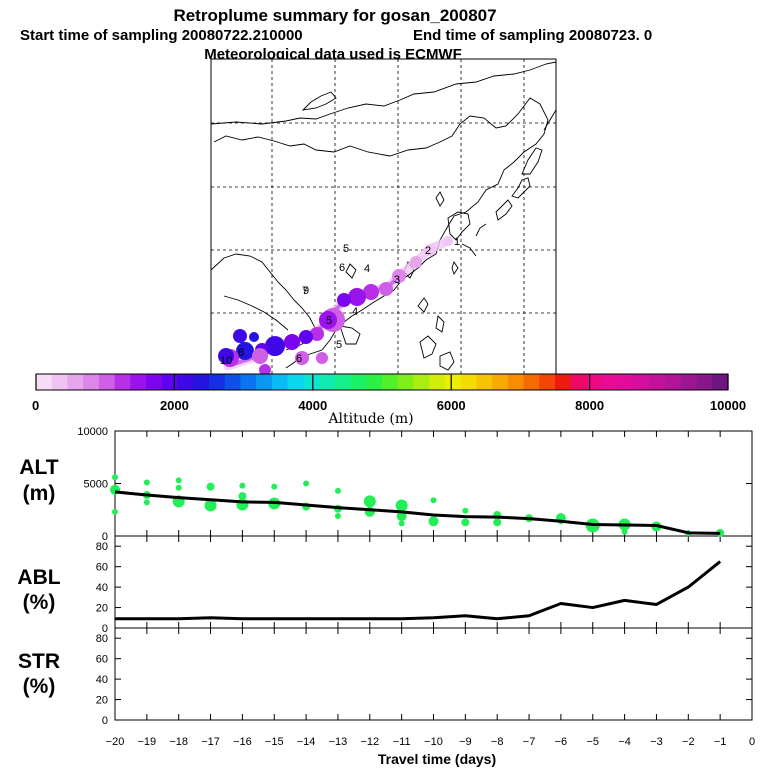  I want to click on x-tick-label: −9, so click(465, 742).